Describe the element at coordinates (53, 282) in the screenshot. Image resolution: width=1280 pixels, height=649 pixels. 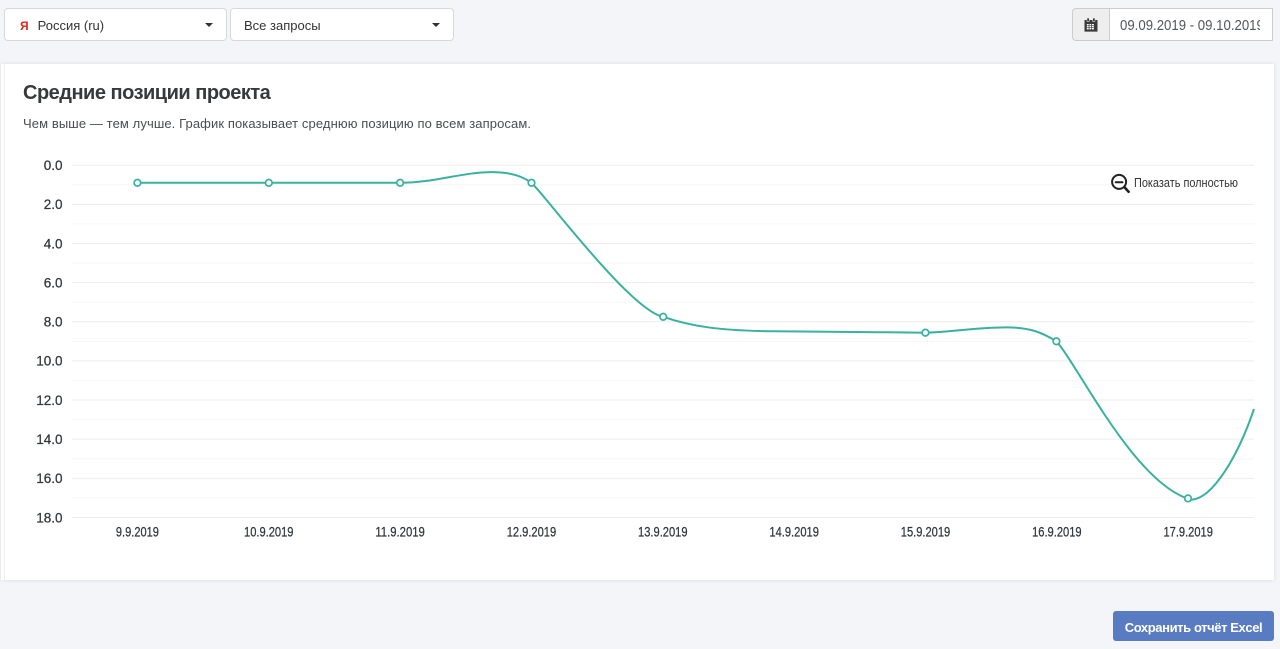
I see `svg-text: 6.0` at that location.